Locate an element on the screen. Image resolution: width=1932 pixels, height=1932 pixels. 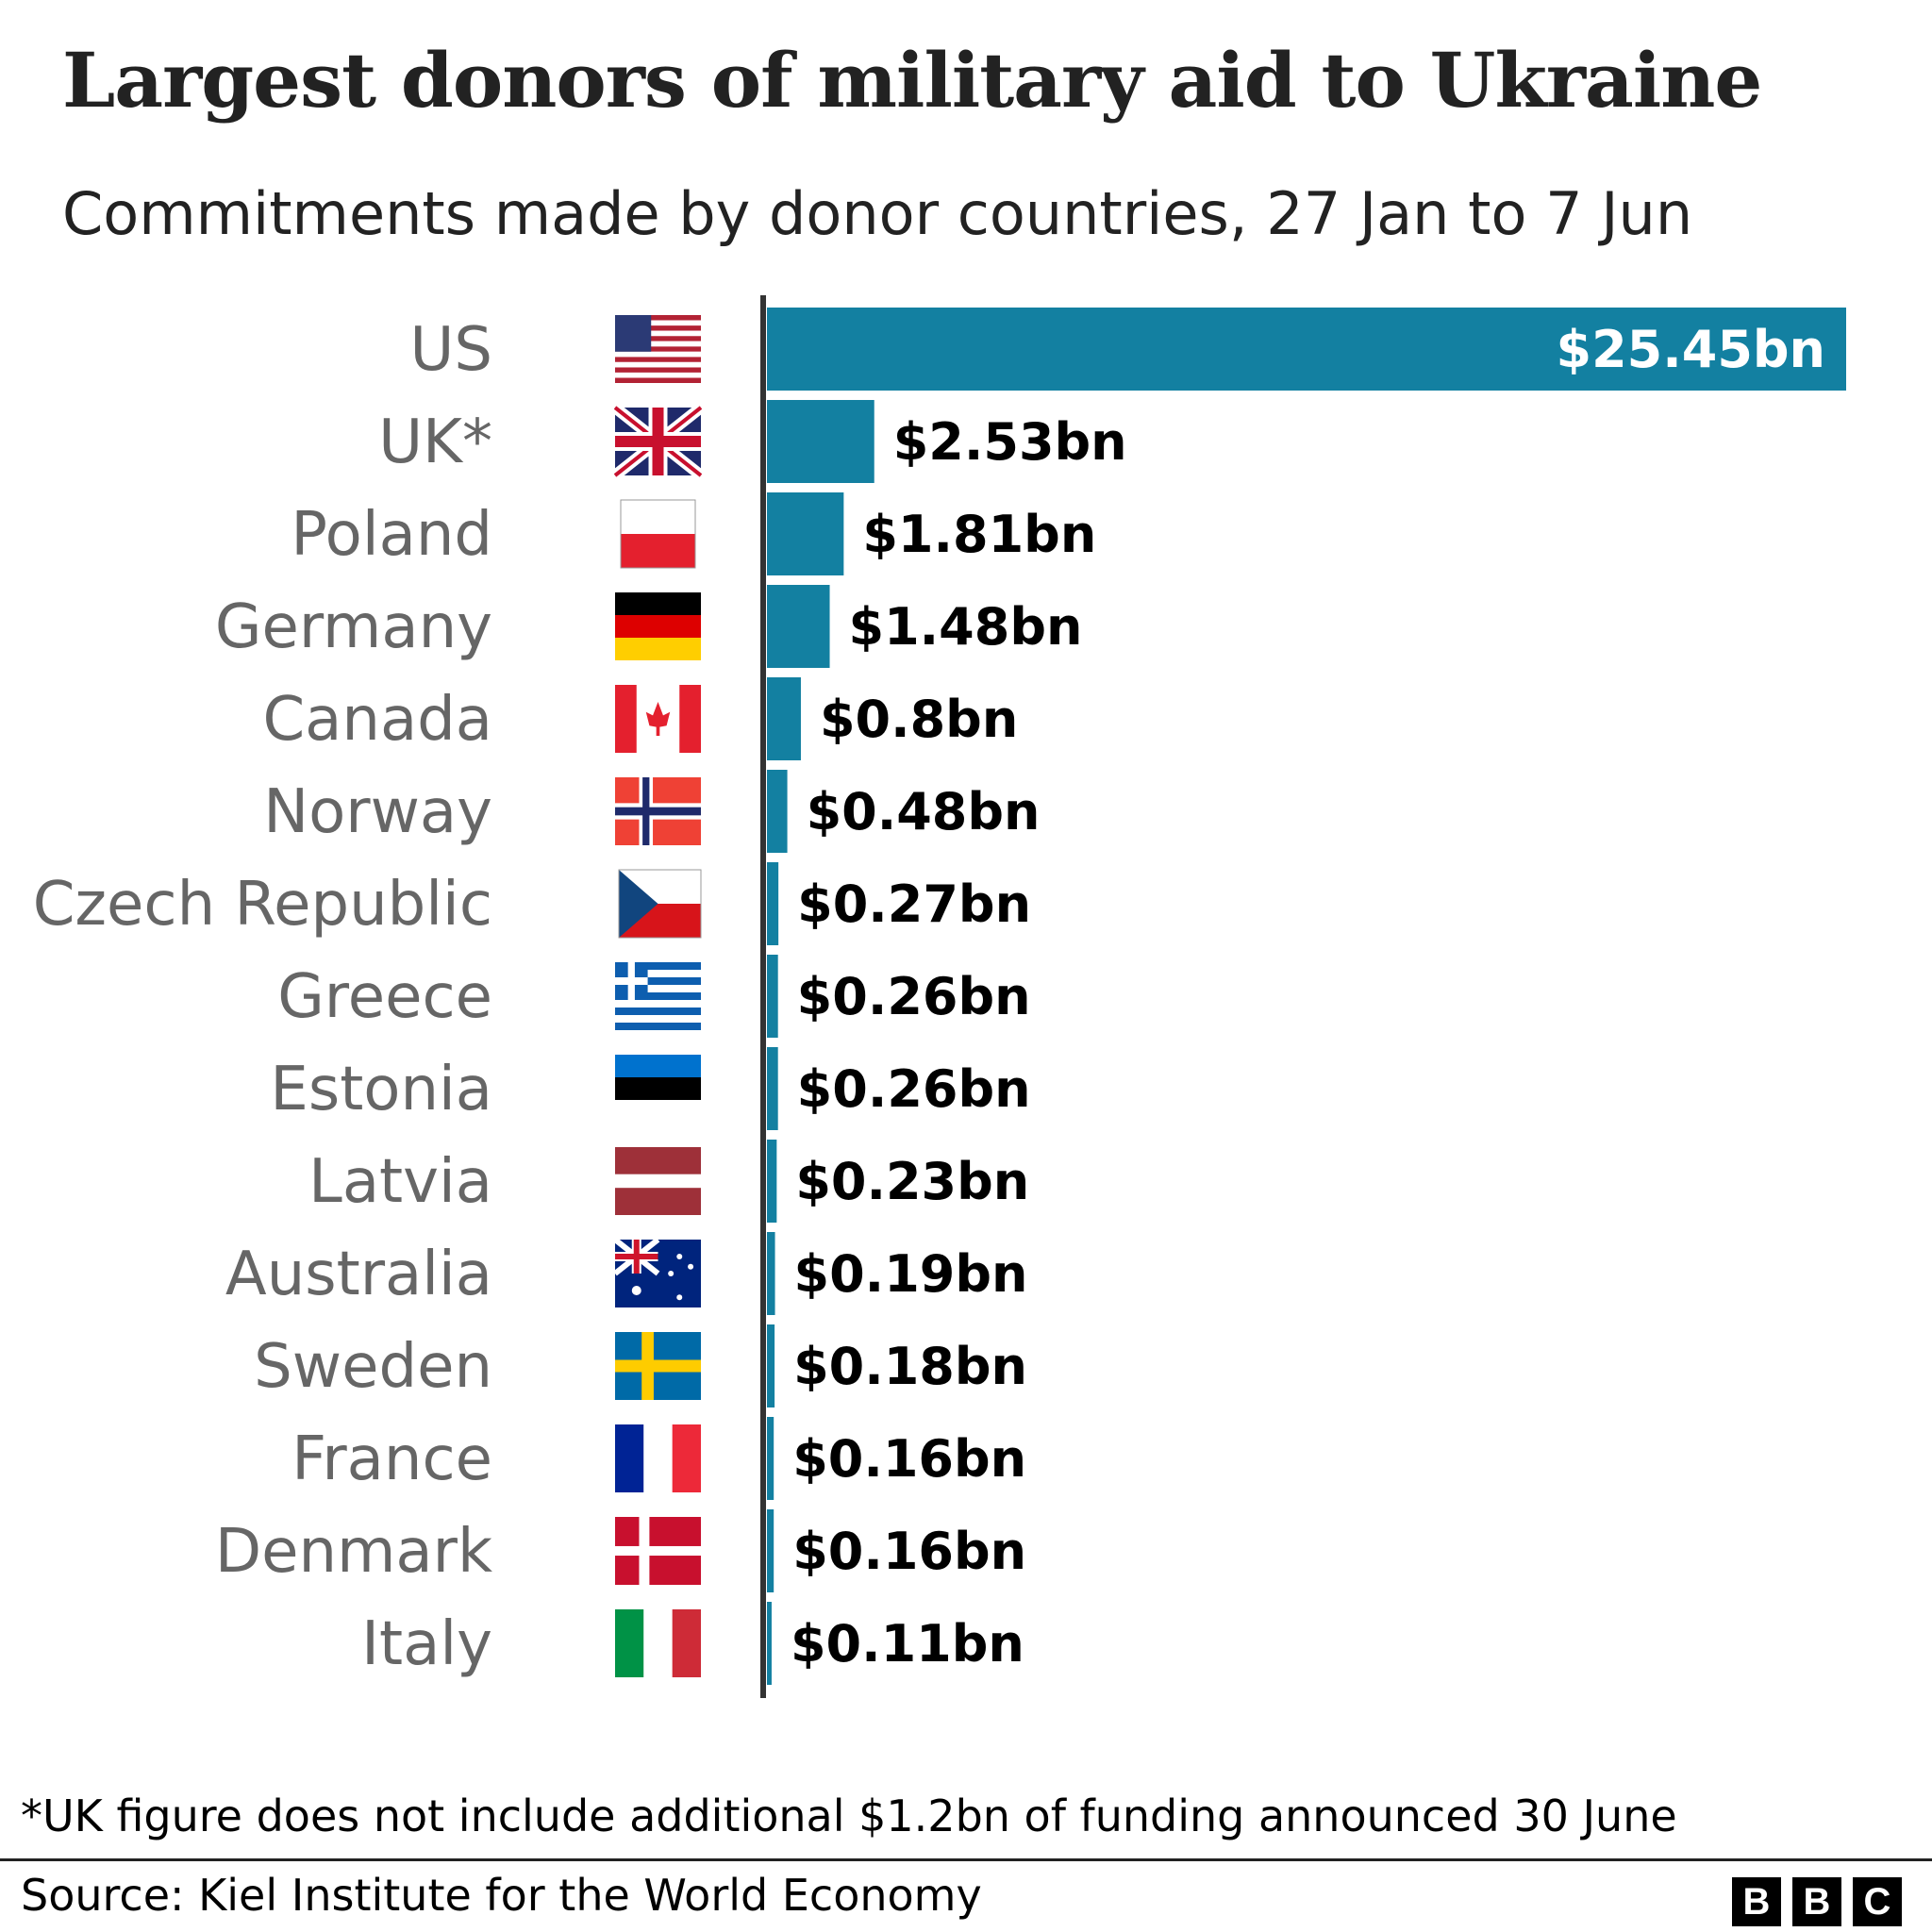
denmark-flag-icon is located at coordinates (658, 1551).